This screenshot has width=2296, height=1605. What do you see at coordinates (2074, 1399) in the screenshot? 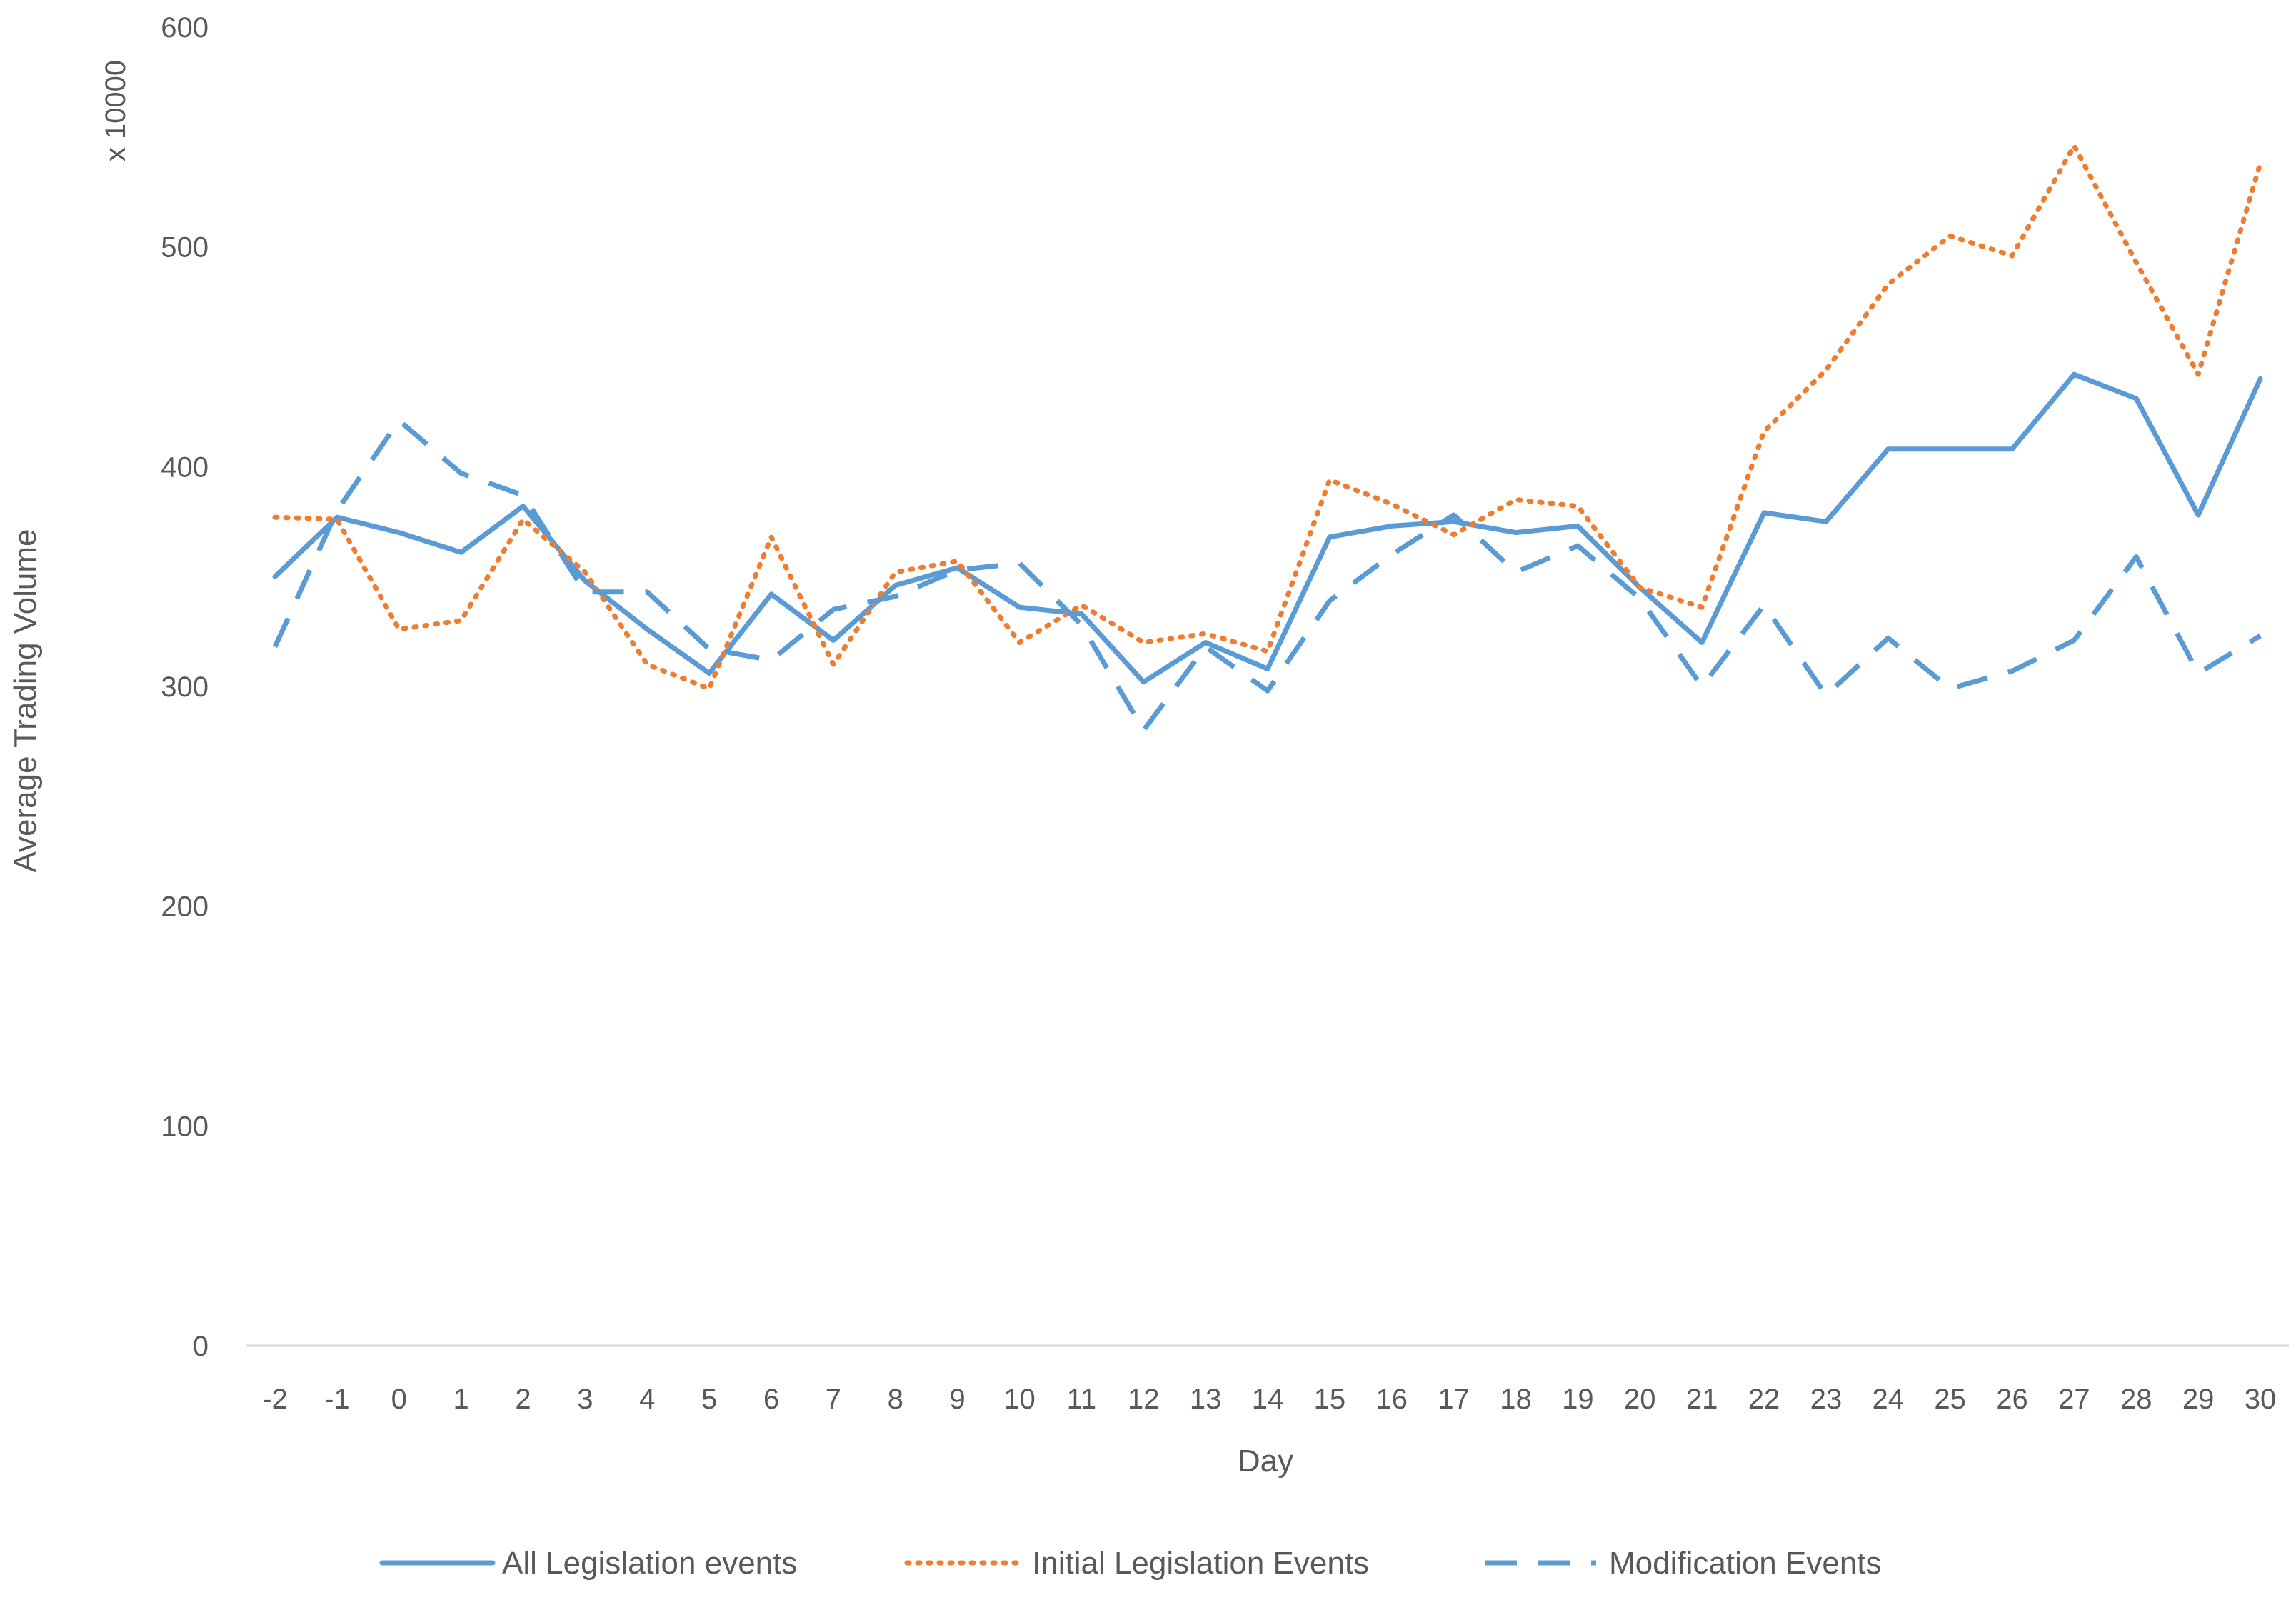
I see `x-tick-label: 27` at bounding box center [2074, 1399].